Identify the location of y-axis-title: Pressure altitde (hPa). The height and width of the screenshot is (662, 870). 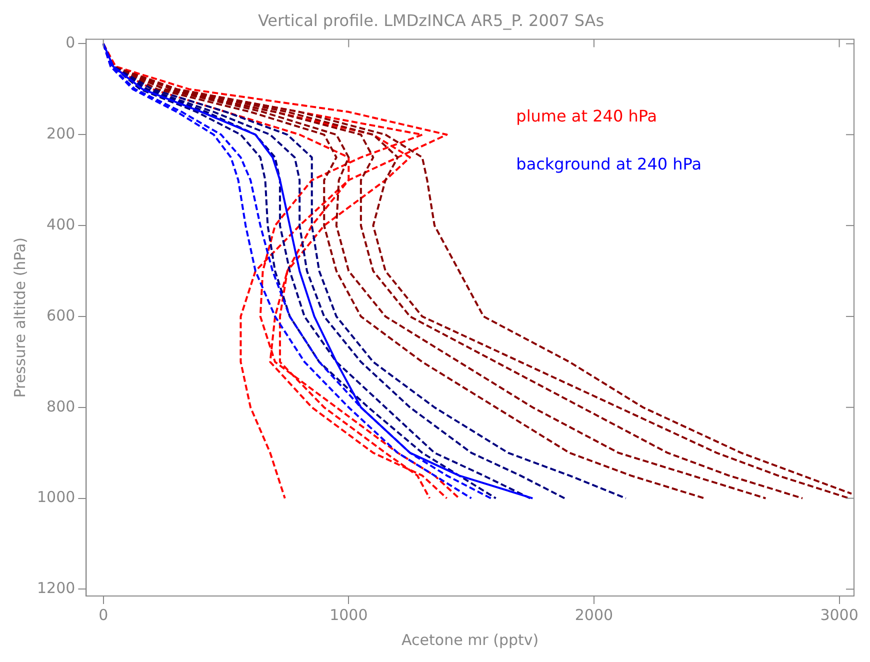
(19, 317).